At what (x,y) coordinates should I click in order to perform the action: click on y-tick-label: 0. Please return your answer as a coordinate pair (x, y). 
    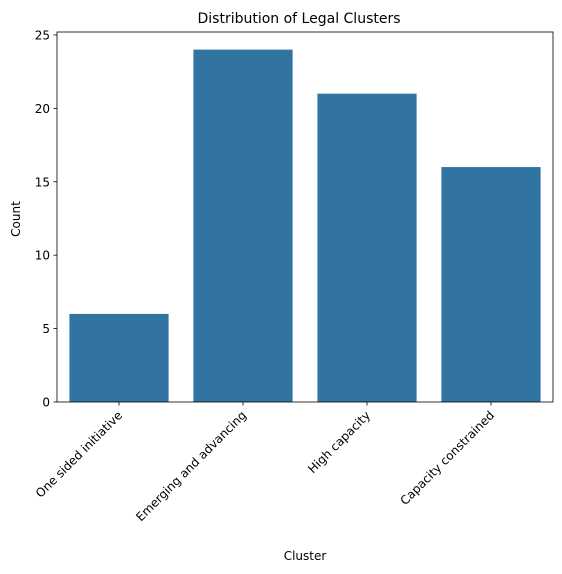
    Looking at the image, I should click on (46, 403).